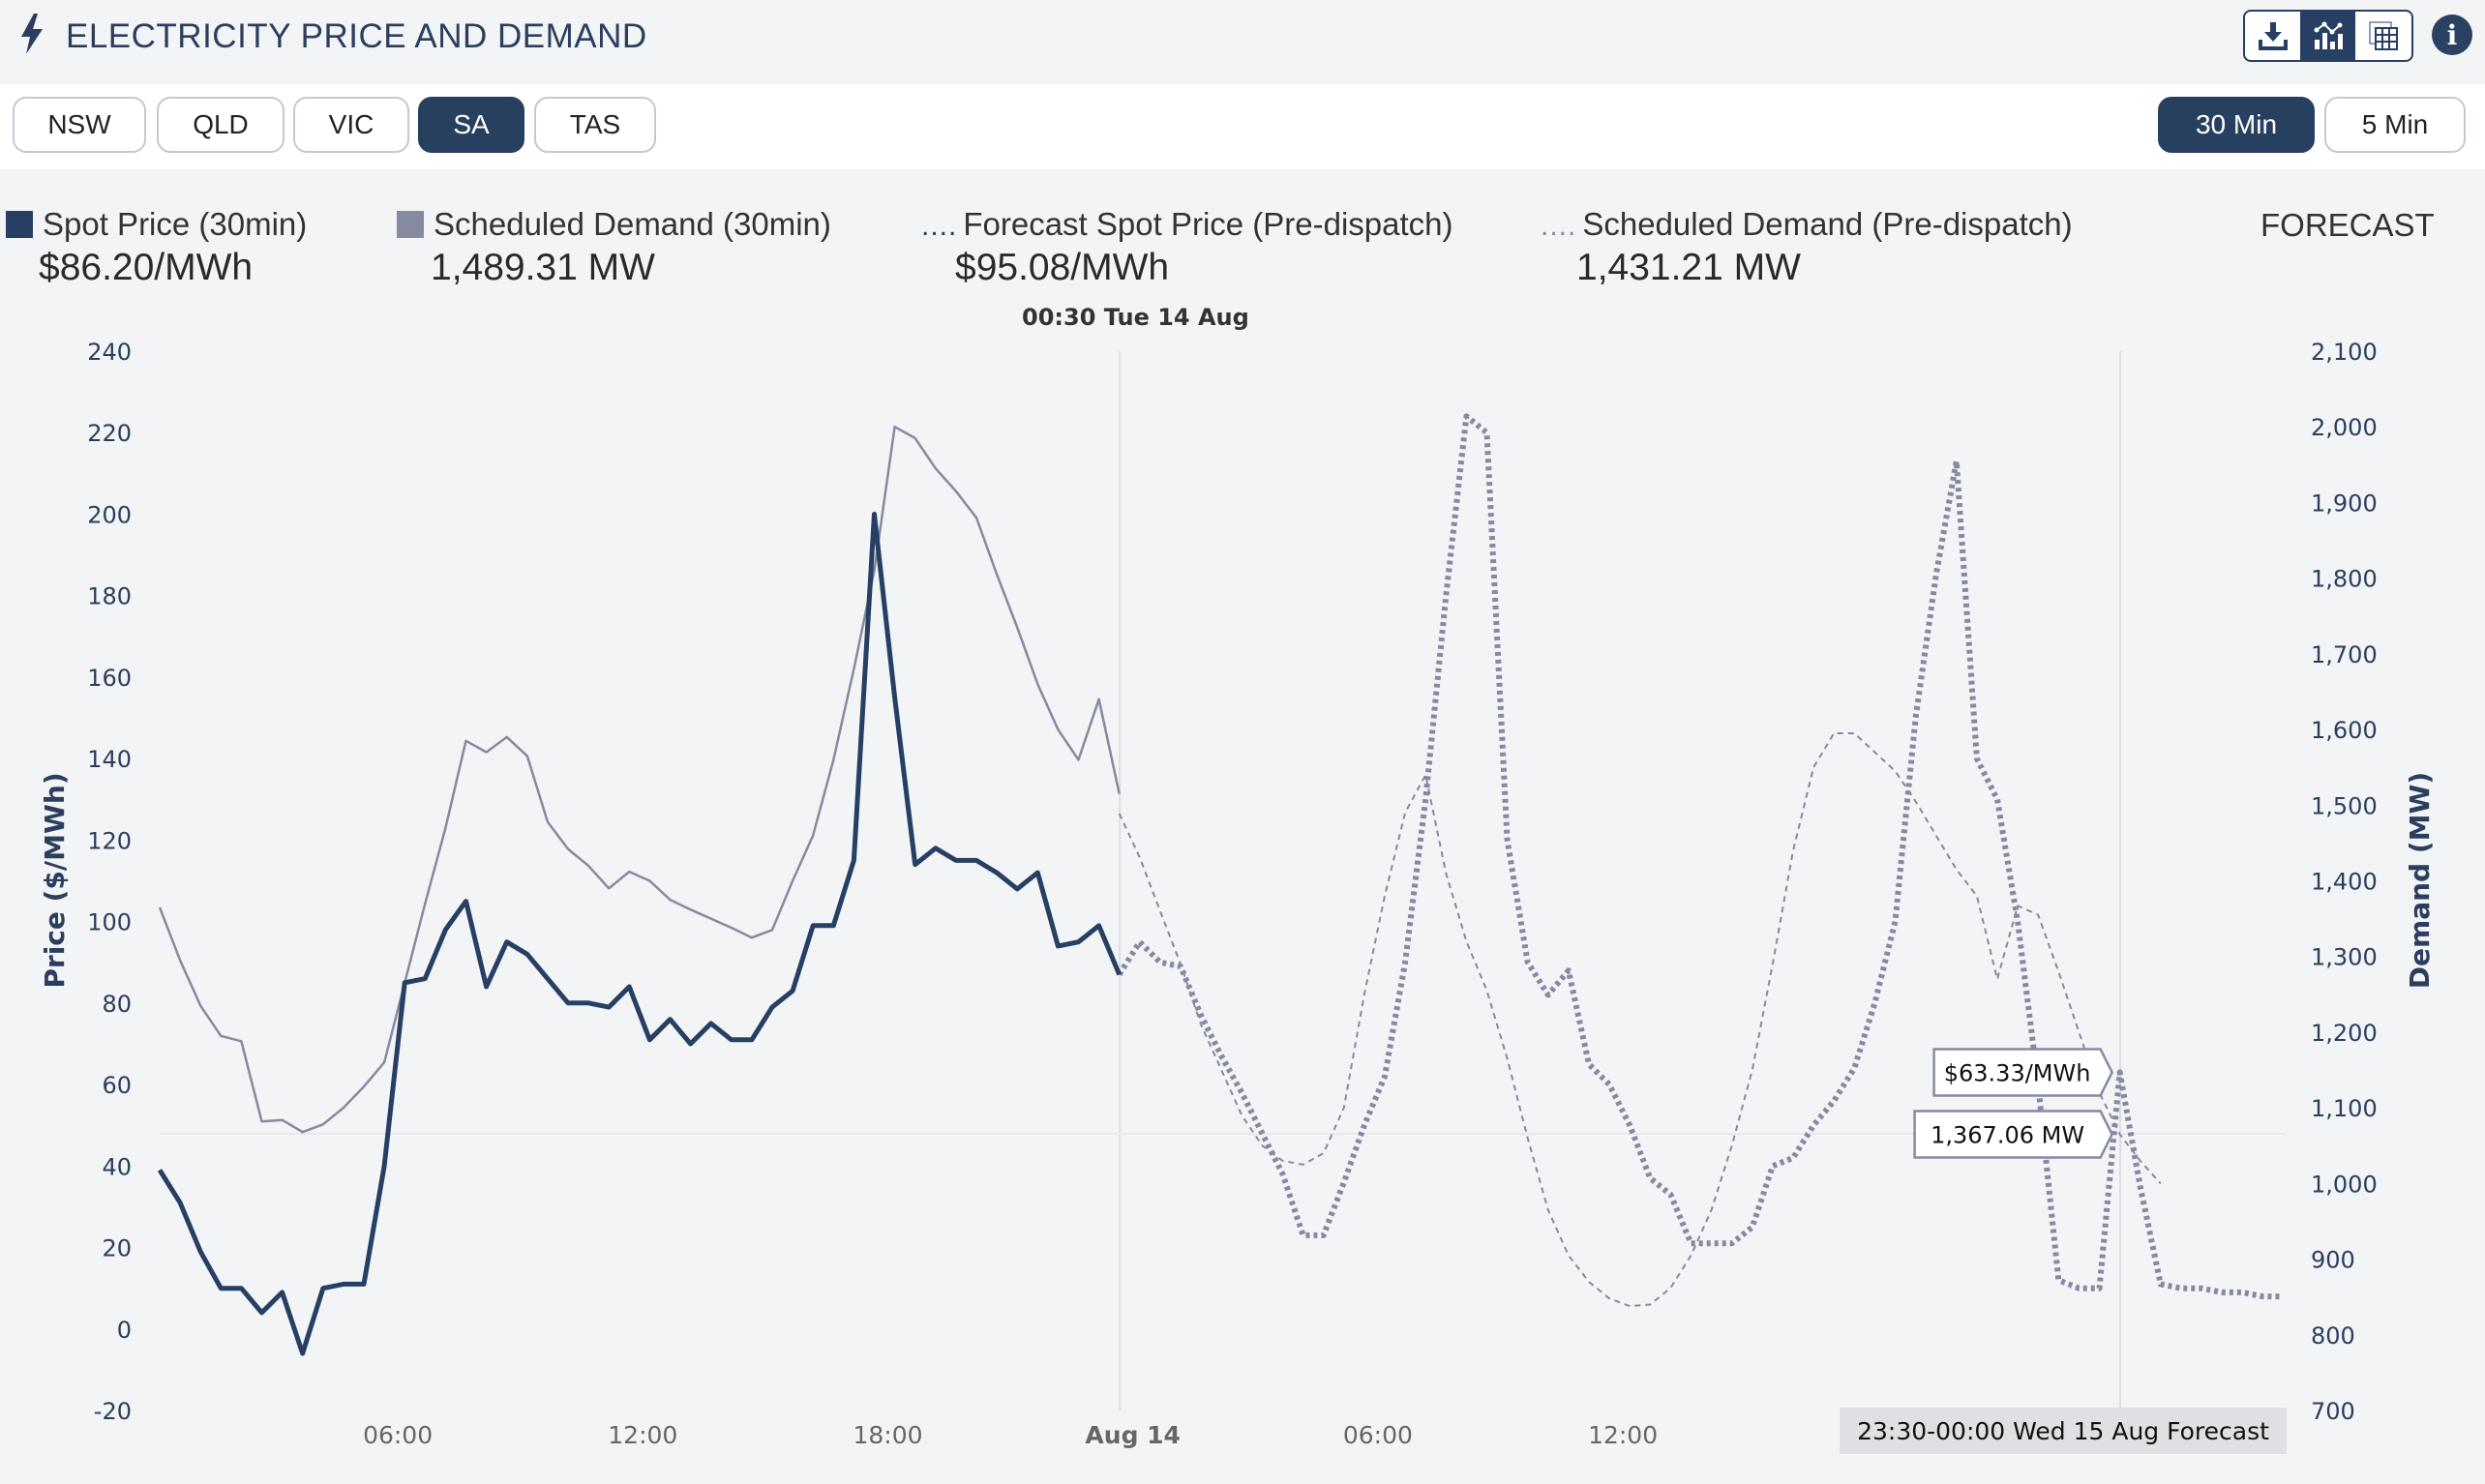 This screenshot has height=1484, width=2485. I want to click on forecast-interval-label: 23:30-00:00 Wed 15 Aug Forecast, so click(2063, 1431).